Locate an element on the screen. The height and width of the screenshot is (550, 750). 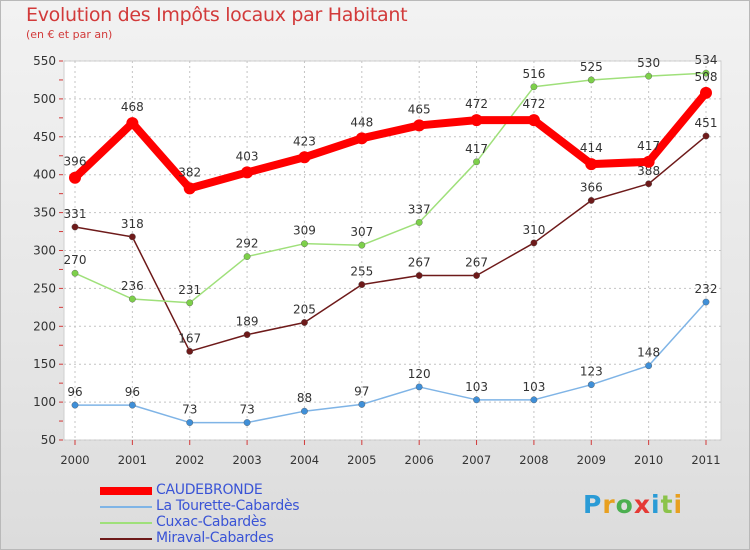
data-label-la-tourette-cabard-s-2004: 88 is located at coordinates (304, 398).